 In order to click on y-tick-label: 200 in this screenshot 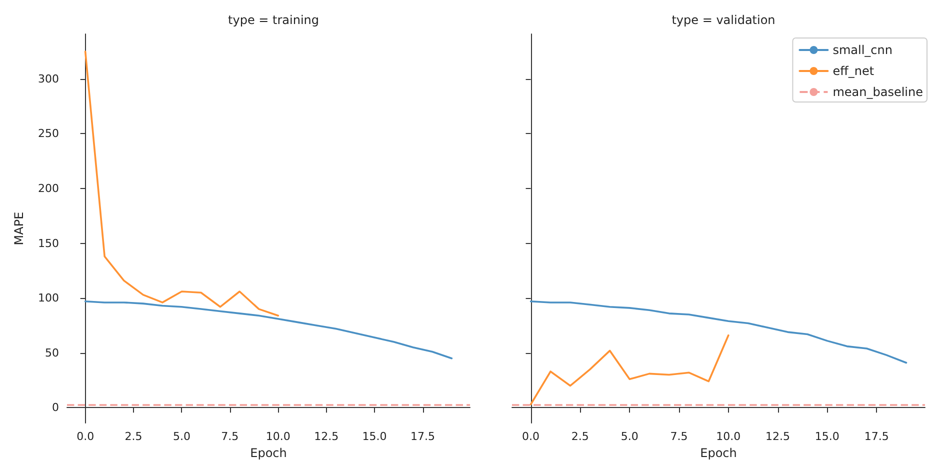, I will do `click(48, 189)`.